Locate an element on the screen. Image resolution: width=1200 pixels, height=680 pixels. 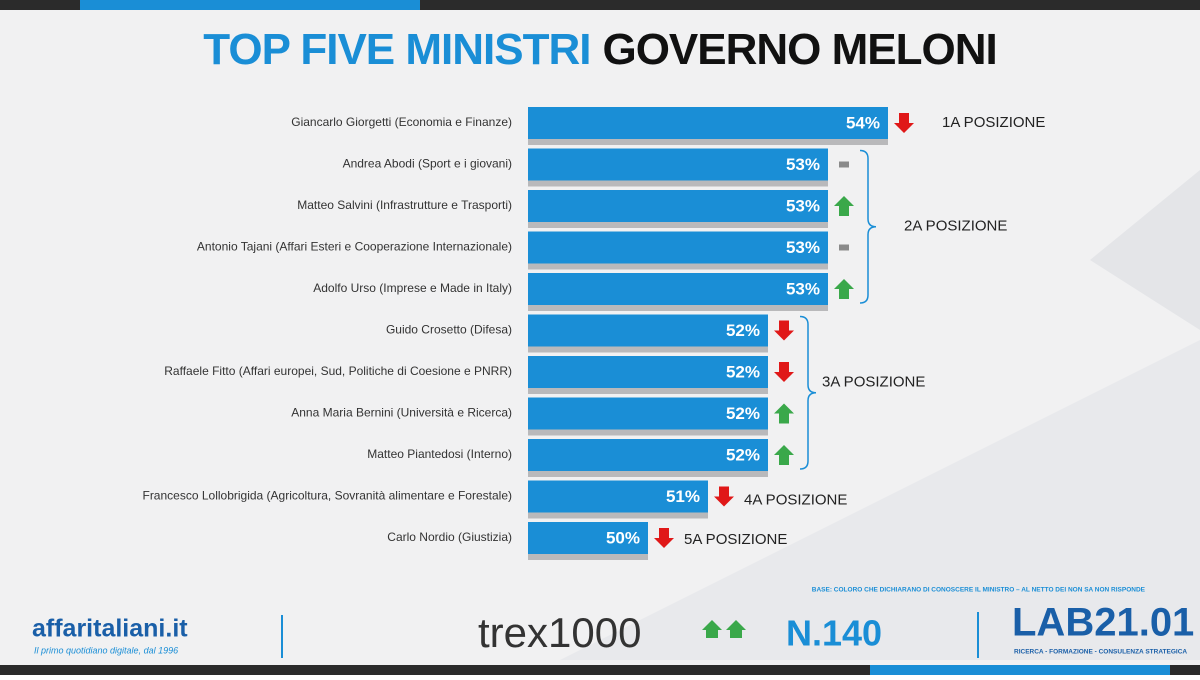
data-label: 54% is located at coordinates (863, 122).